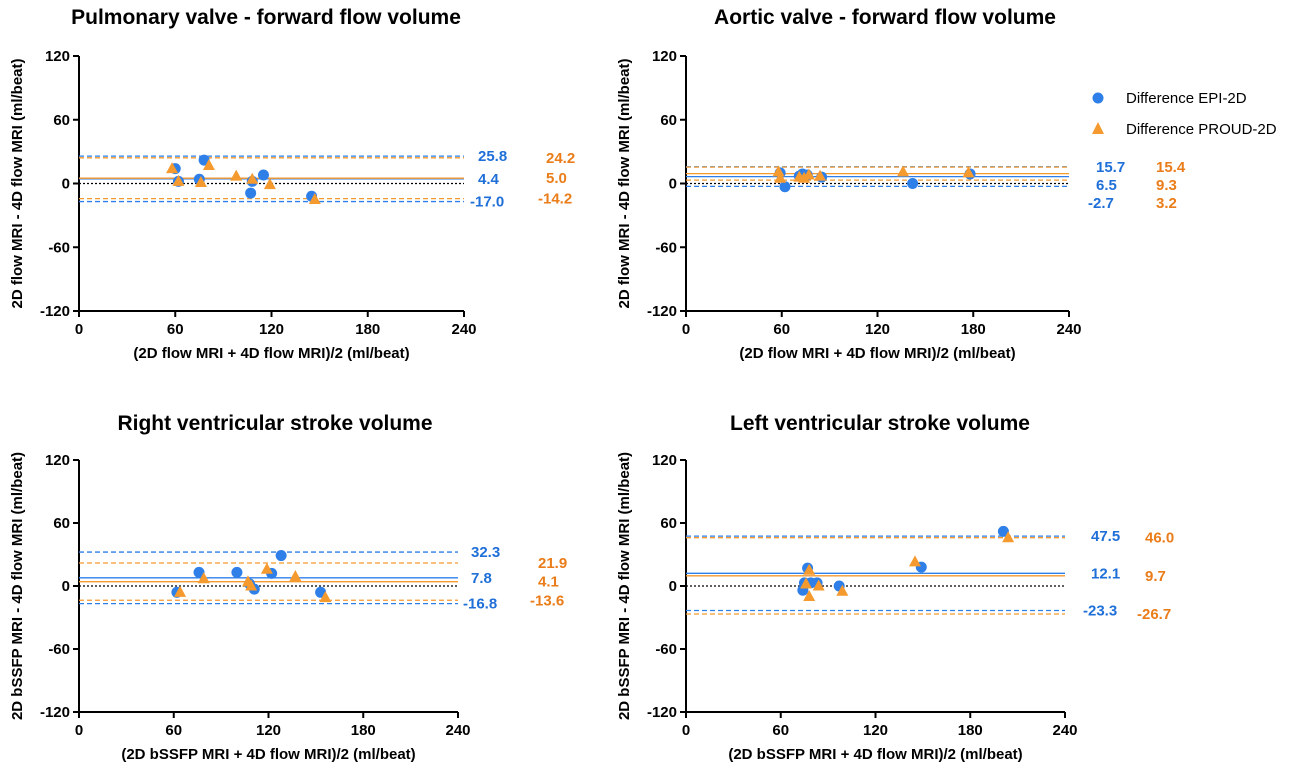 The height and width of the screenshot is (772, 1316). What do you see at coordinates (489, 179) in the screenshot?
I see `epi-mean-value: 4.4` at bounding box center [489, 179].